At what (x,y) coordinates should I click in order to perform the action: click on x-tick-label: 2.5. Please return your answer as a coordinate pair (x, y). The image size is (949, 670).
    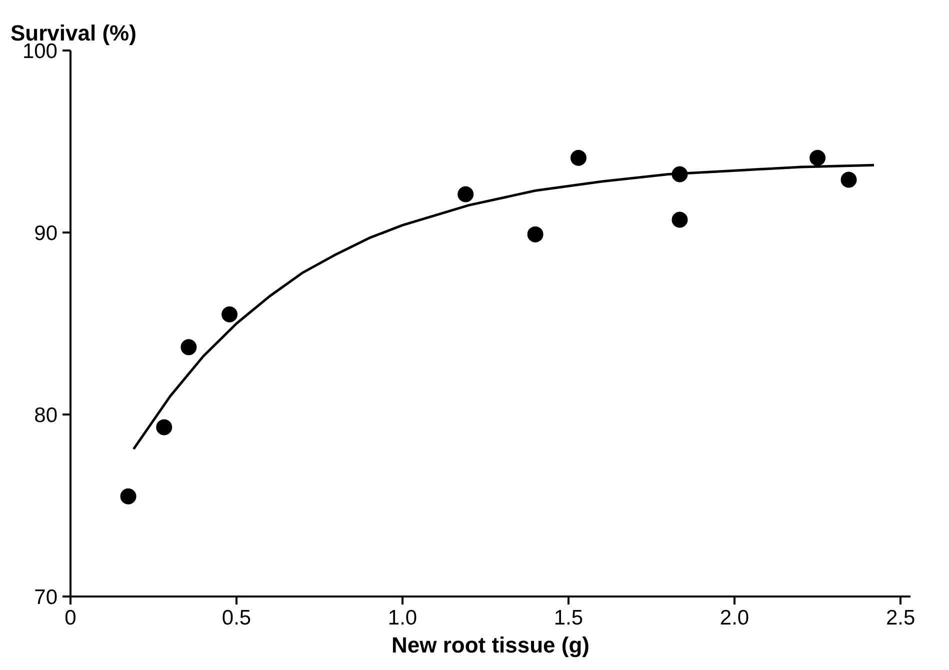
    Looking at the image, I should click on (901, 618).